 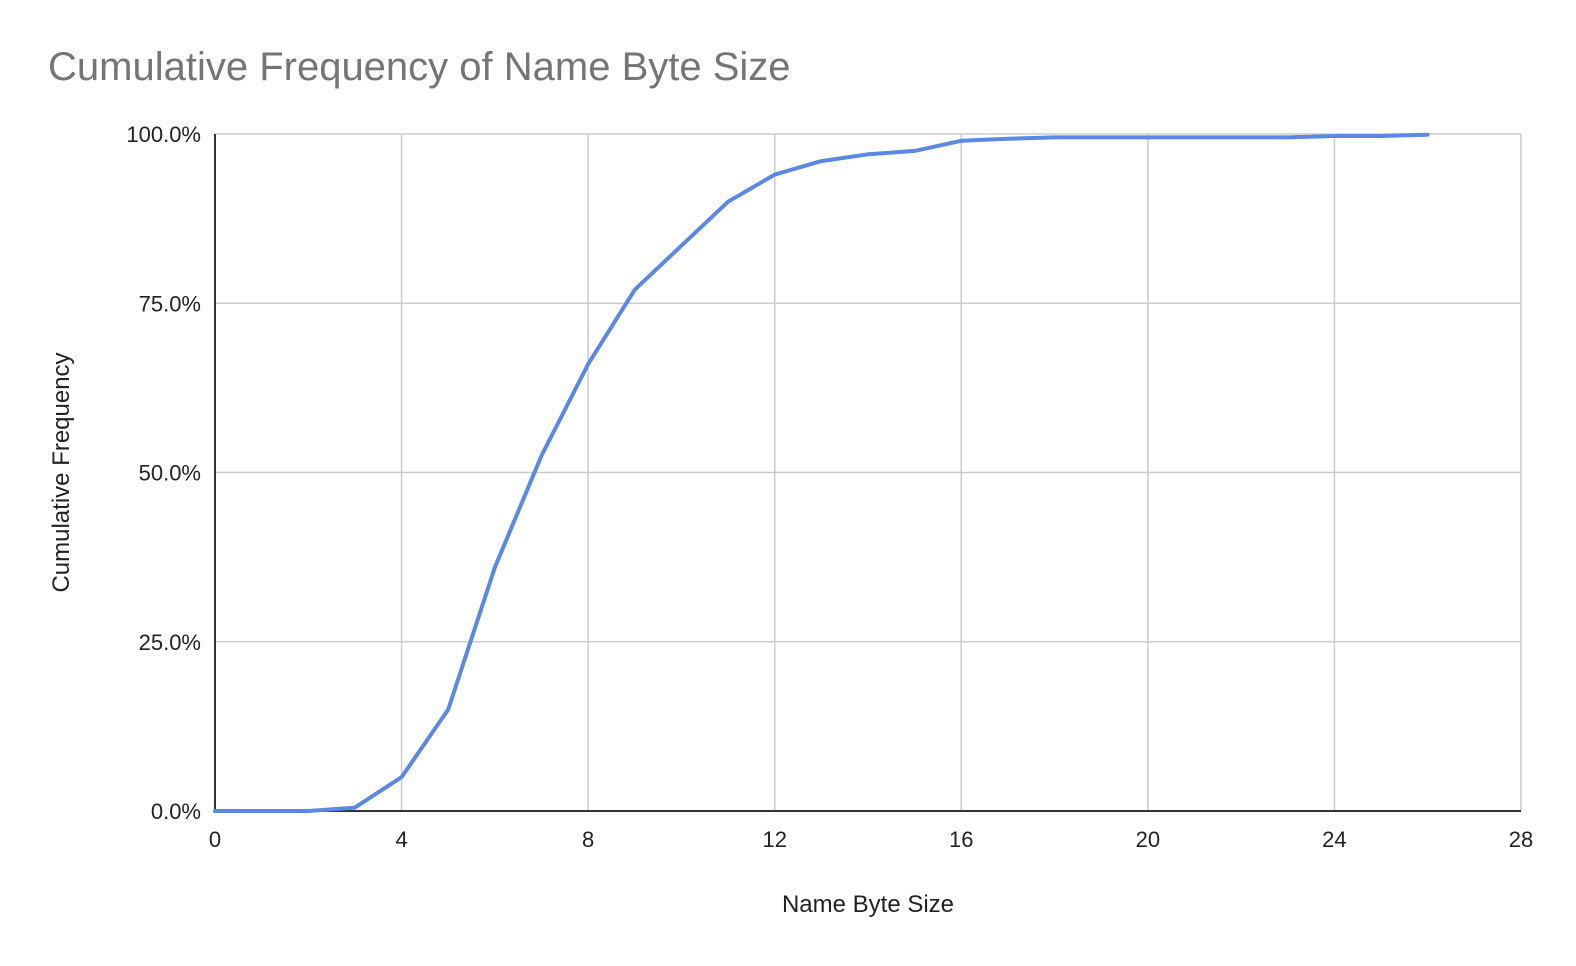 What do you see at coordinates (170, 473) in the screenshot?
I see `y-tick-label: 50.0%` at bounding box center [170, 473].